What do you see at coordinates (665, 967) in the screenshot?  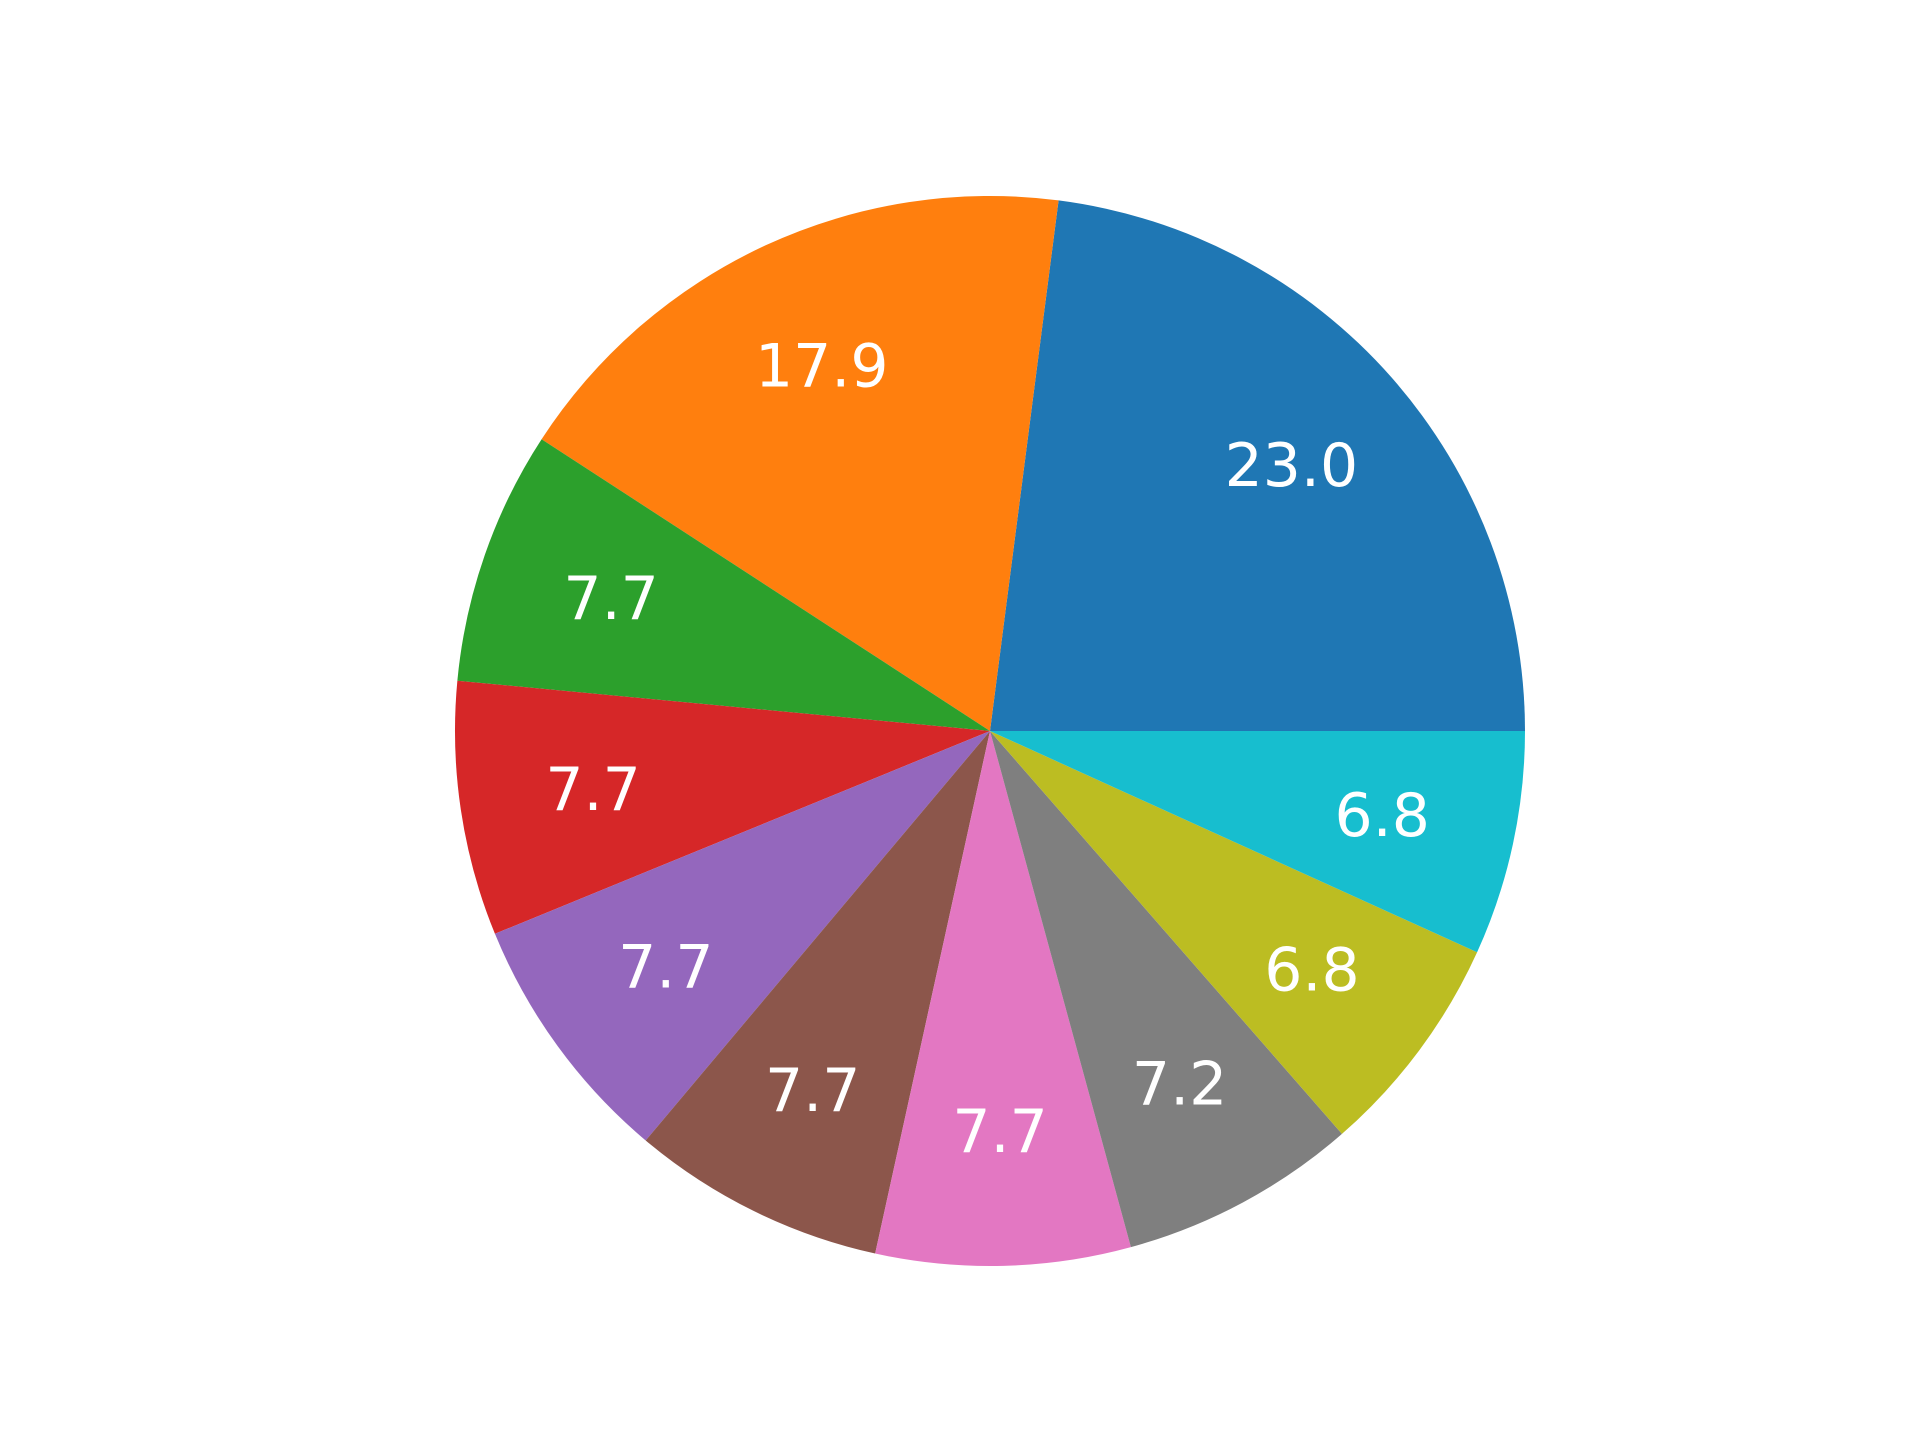 I see `pie-slice-label-5: 7.7` at bounding box center [665, 967].